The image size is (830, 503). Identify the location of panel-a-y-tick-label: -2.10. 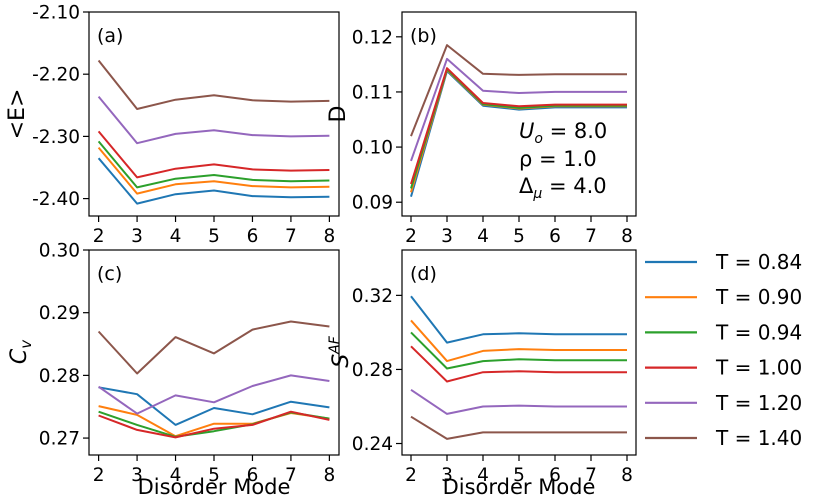
(56, 13).